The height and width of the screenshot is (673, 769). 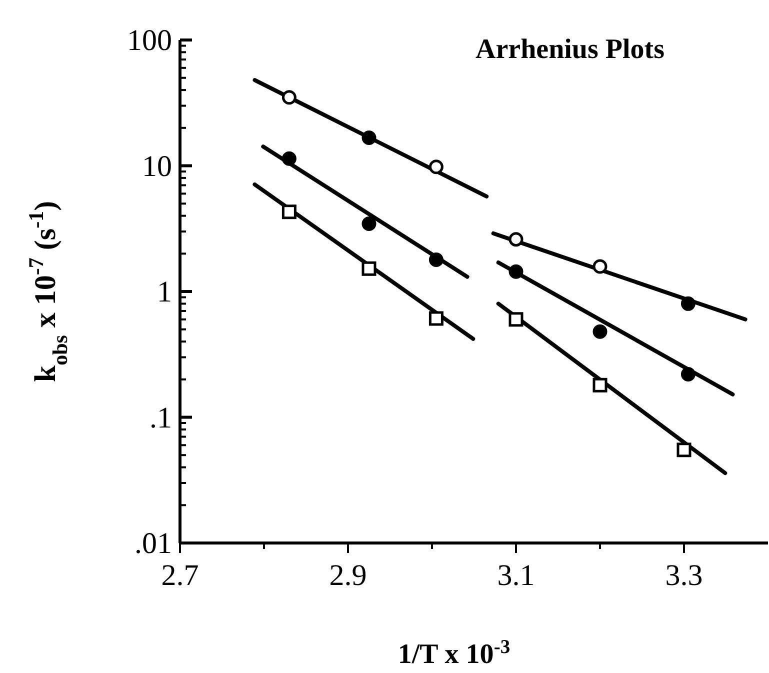 I want to click on y-tick-label: .01, so click(x=153, y=543).